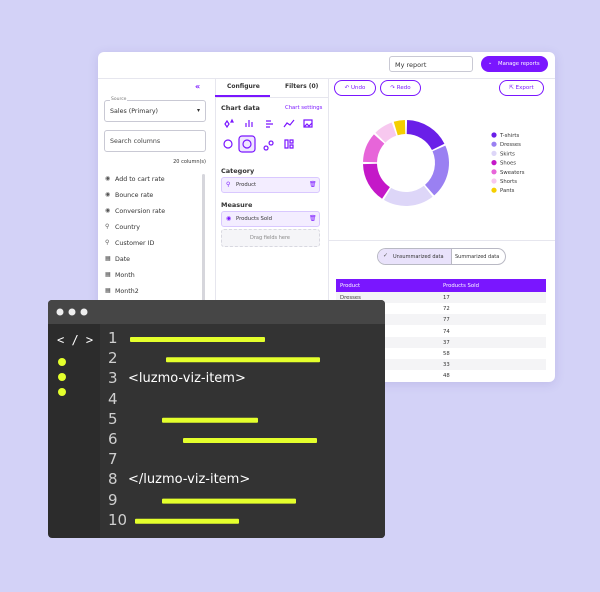  What do you see at coordinates (289, 123) in the screenshot?
I see `icon-line` at bounding box center [289, 123].